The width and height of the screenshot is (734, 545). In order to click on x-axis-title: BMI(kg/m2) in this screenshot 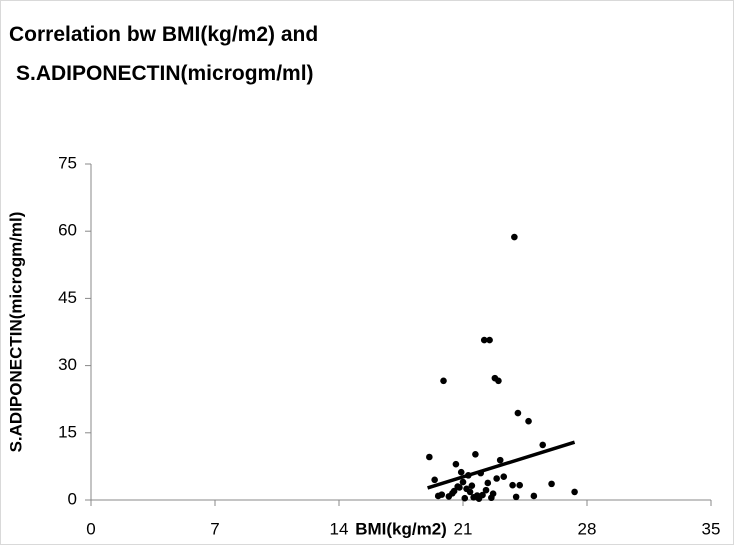, I will do `click(401, 528)`.